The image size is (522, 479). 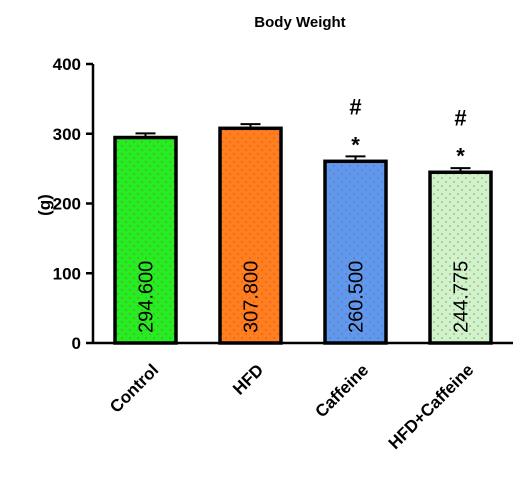 I want to click on data-label: 307.800, so click(x=252, y=297).